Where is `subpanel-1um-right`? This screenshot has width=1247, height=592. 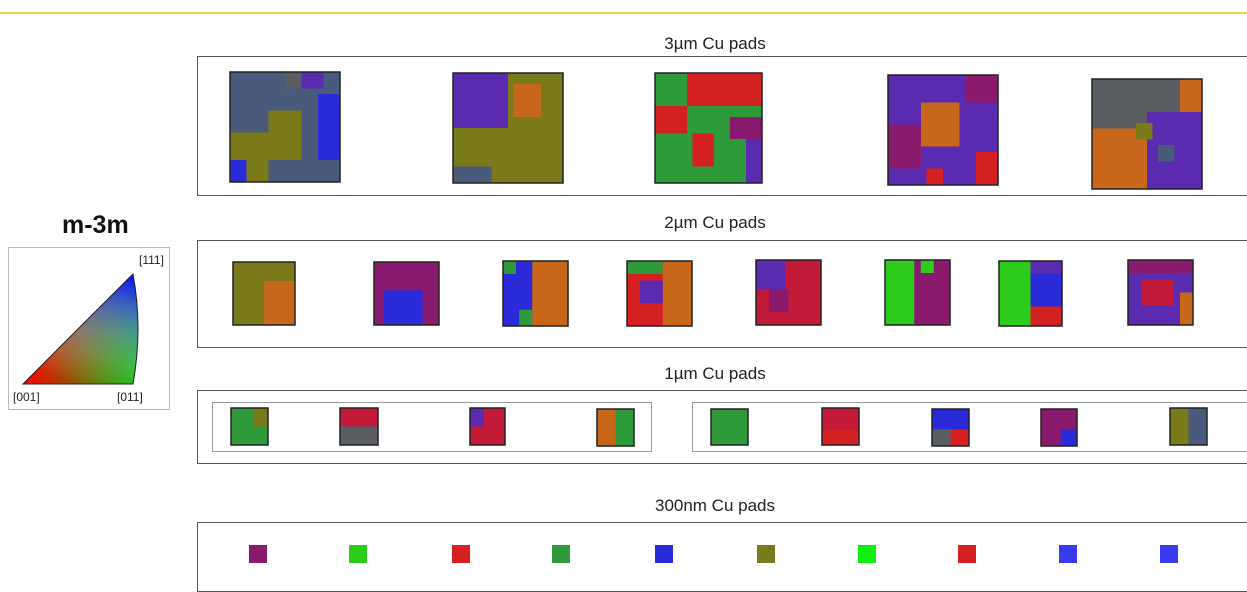
subpanel-1um-right is located at coordinates (969, 427).